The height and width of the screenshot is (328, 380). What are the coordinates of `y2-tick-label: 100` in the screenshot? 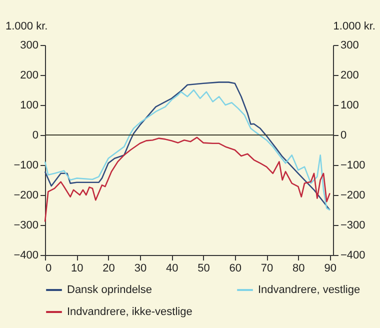 It's located at (349, 106).